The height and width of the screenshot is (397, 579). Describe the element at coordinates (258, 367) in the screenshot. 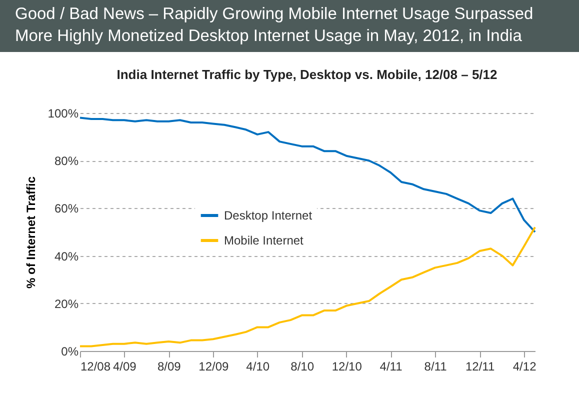

I see `x-tick-label: 4/10` at that location.